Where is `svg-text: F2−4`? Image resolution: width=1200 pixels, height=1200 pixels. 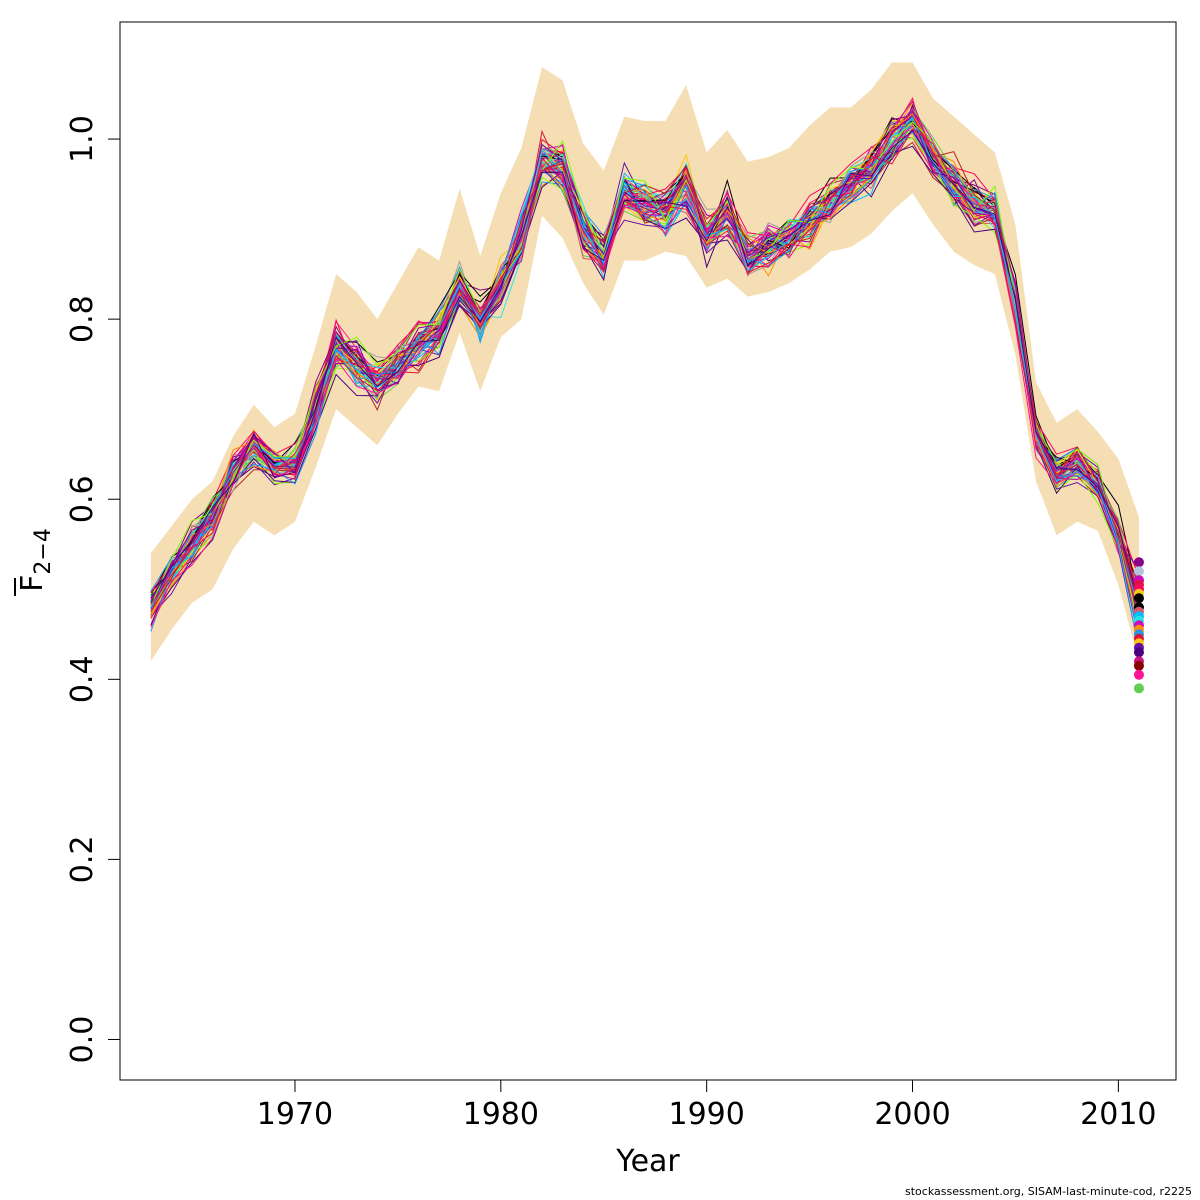
svg-text: F2−4 is located at coordinates (35, 560).